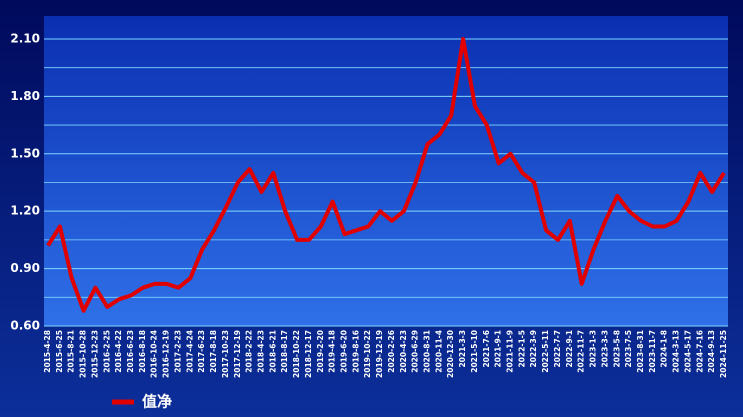  What do you see at coordinates (581, 351) in the screenshot?
I see `x-tick-label: 2022-11-7` at bounding box center [581, 351].